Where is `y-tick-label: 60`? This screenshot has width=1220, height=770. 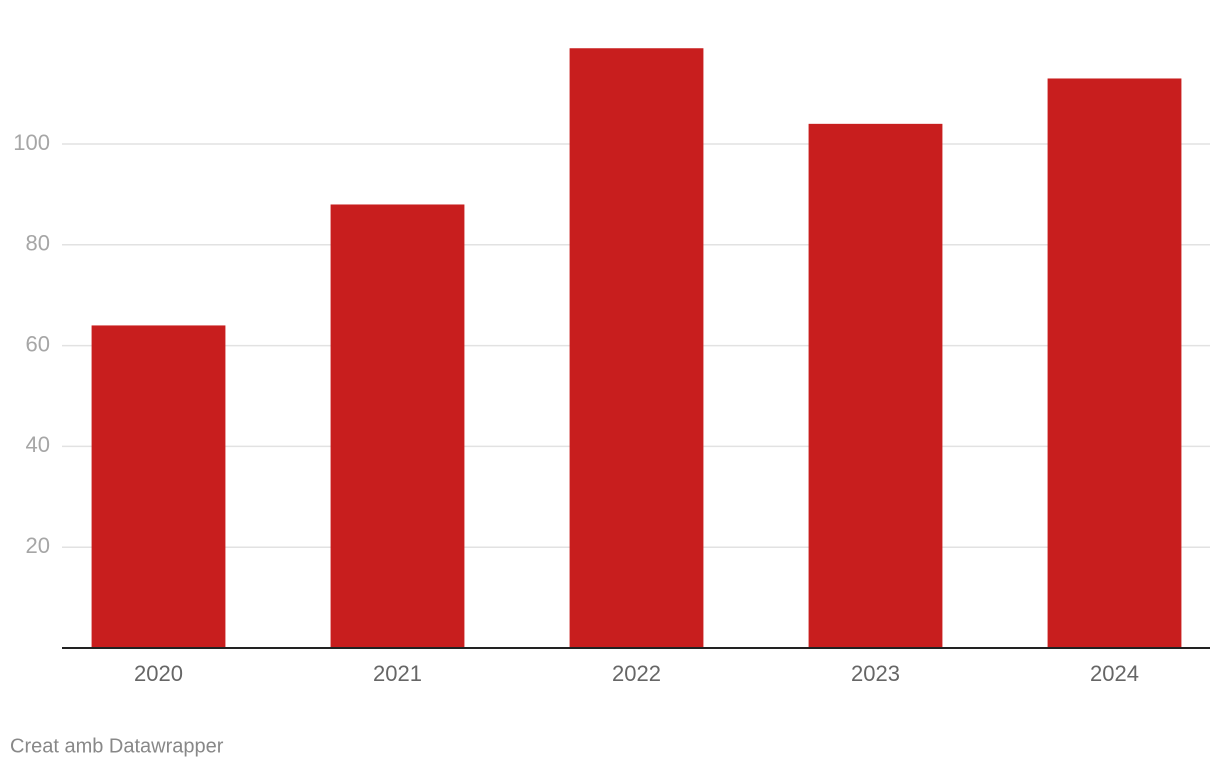 y-tick-label: 60 is located at coordinates (38, 343).